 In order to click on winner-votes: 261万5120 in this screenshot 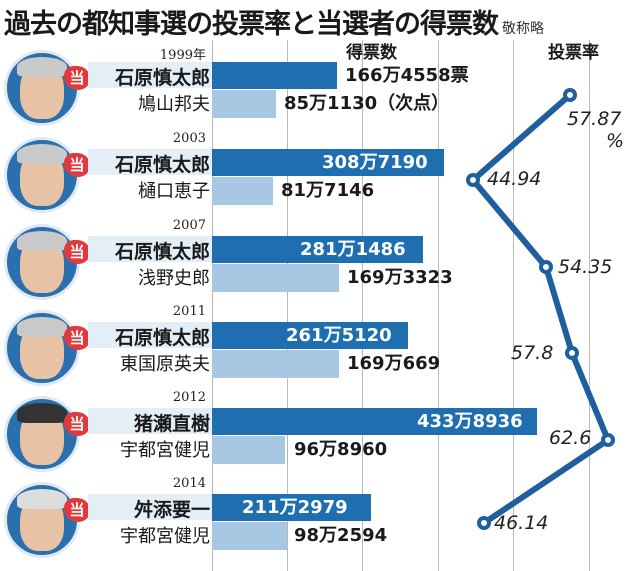, I will do `click(339, 335)`.